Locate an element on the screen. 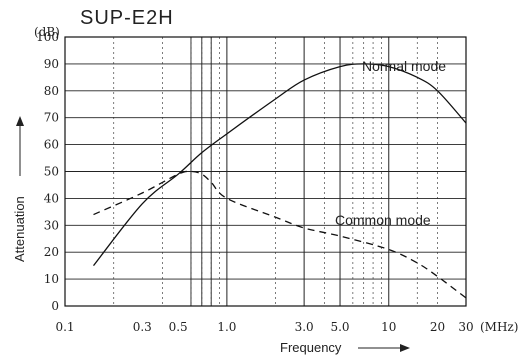  y-tick-label: 100 is located at coordinates (47, 37).